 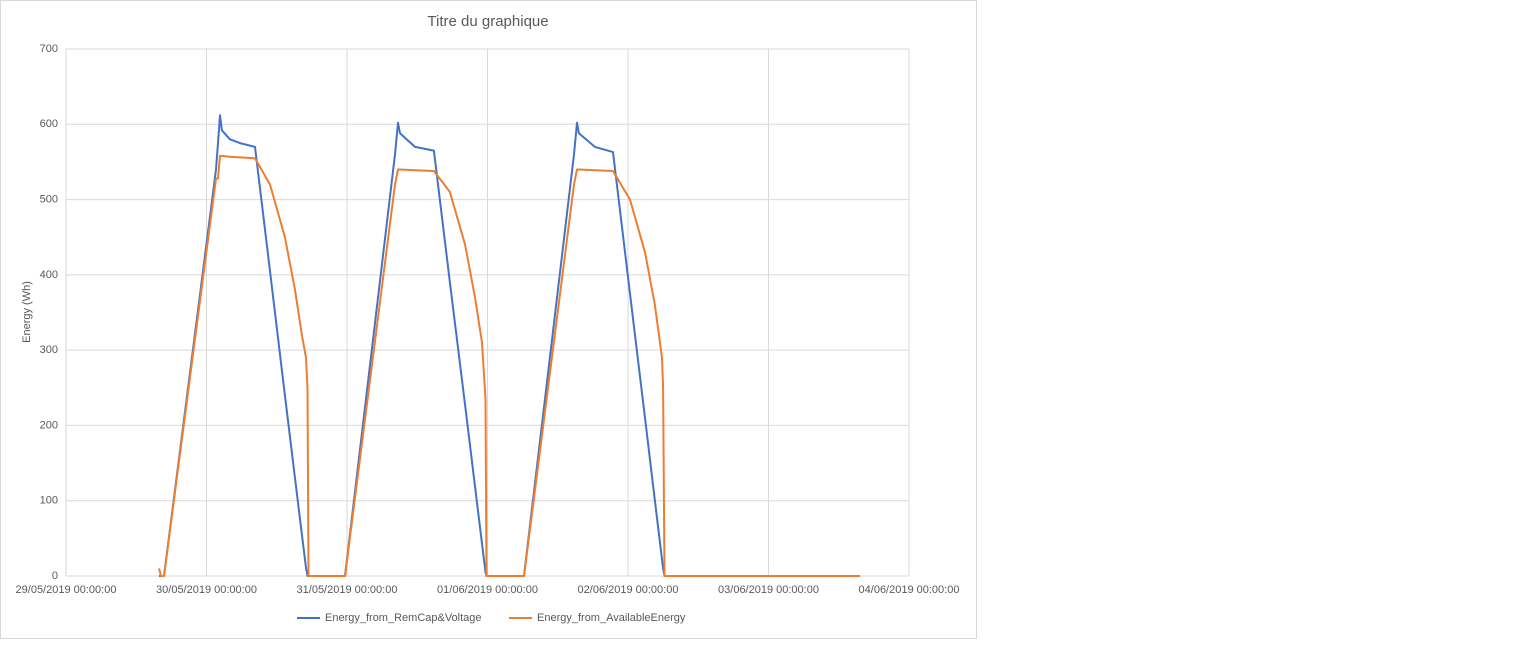 I want to click on x-tick-label: 31/05/2019 00:00:00, so click(x=347, y=590).